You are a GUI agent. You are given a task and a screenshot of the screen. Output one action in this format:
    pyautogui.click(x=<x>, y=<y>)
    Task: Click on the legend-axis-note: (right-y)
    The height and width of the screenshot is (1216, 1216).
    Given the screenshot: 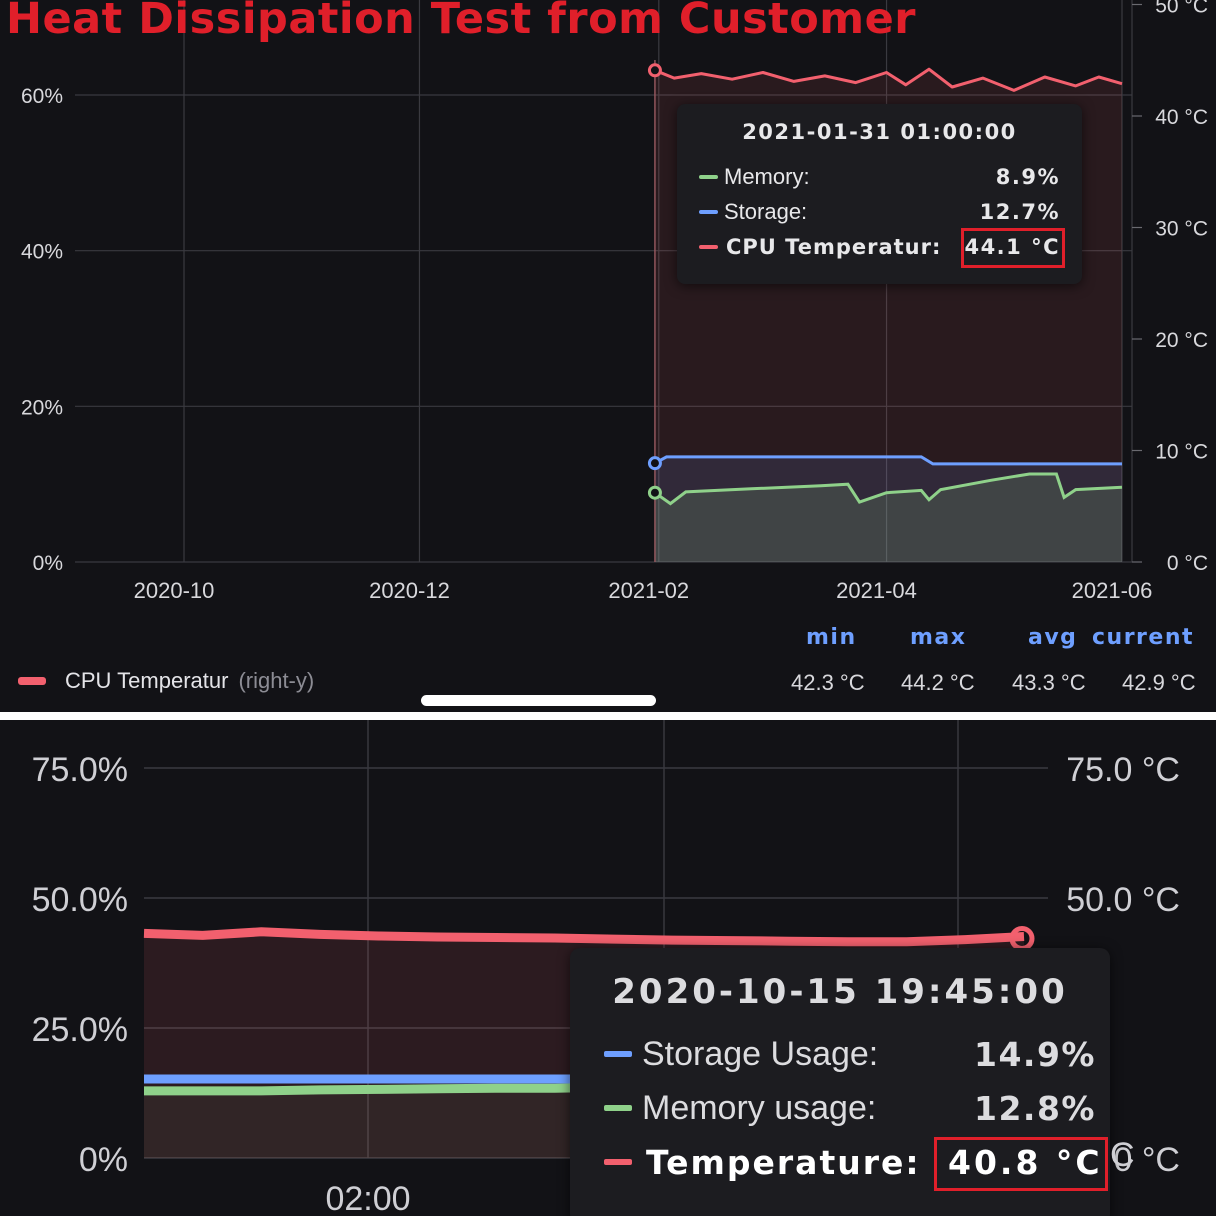 What is the action you would take?
    pyautogui.click(x=276, y=680)
    